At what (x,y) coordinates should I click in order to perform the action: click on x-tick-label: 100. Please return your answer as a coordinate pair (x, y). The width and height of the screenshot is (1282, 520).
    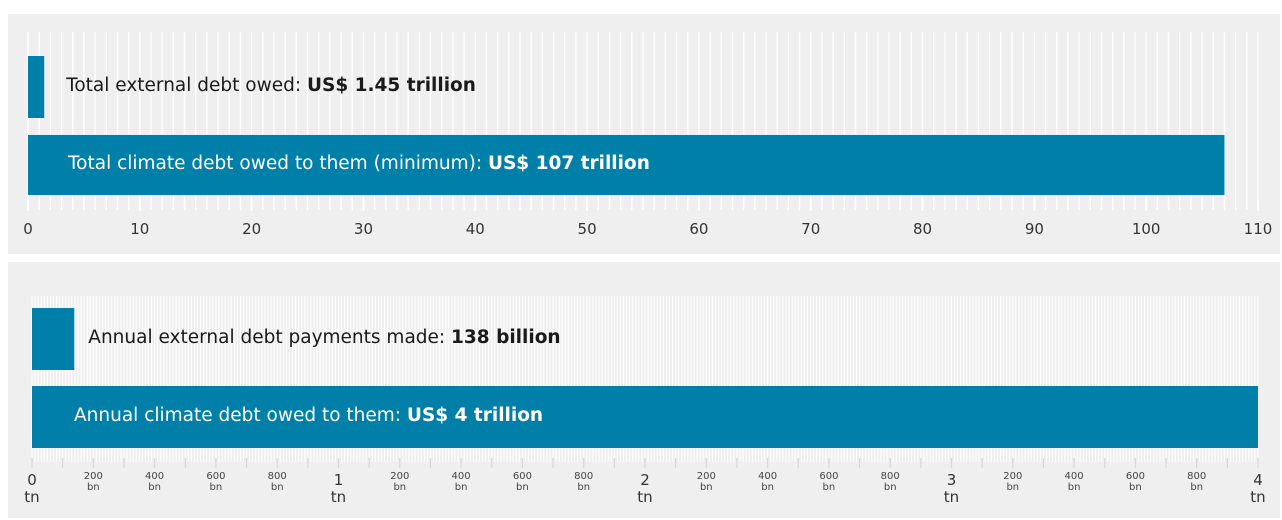
    Looking at the image, I should click on (1146, 229).